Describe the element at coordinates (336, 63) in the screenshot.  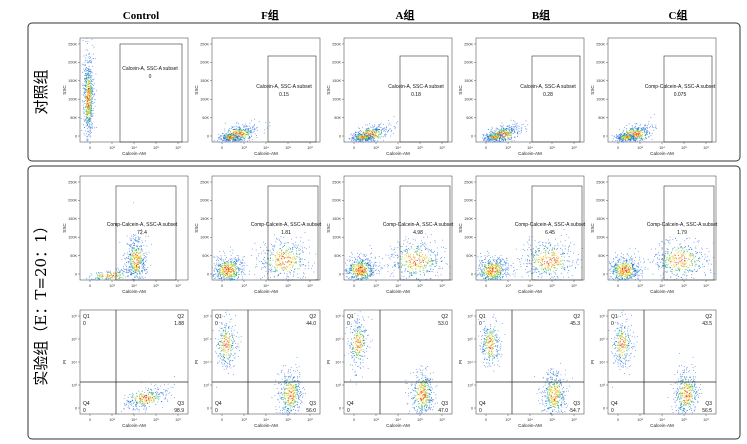
I see `y-tick-label: 200K` at that location.